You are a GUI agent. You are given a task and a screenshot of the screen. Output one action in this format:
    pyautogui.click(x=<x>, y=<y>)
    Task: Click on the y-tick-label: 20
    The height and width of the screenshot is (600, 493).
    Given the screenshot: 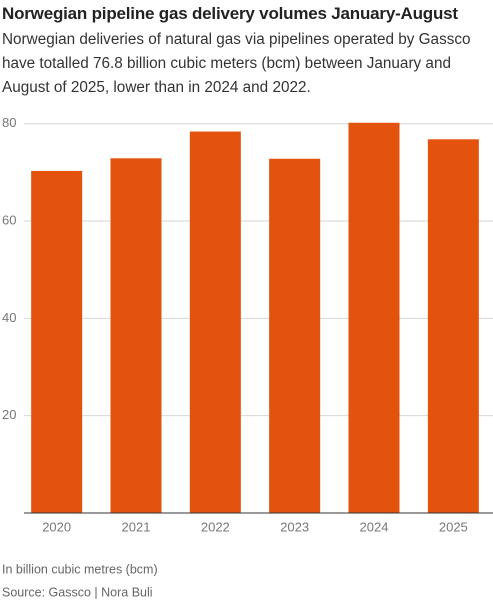 What is the action you would take?
    pyautogui.click(x=9, y=414)
    